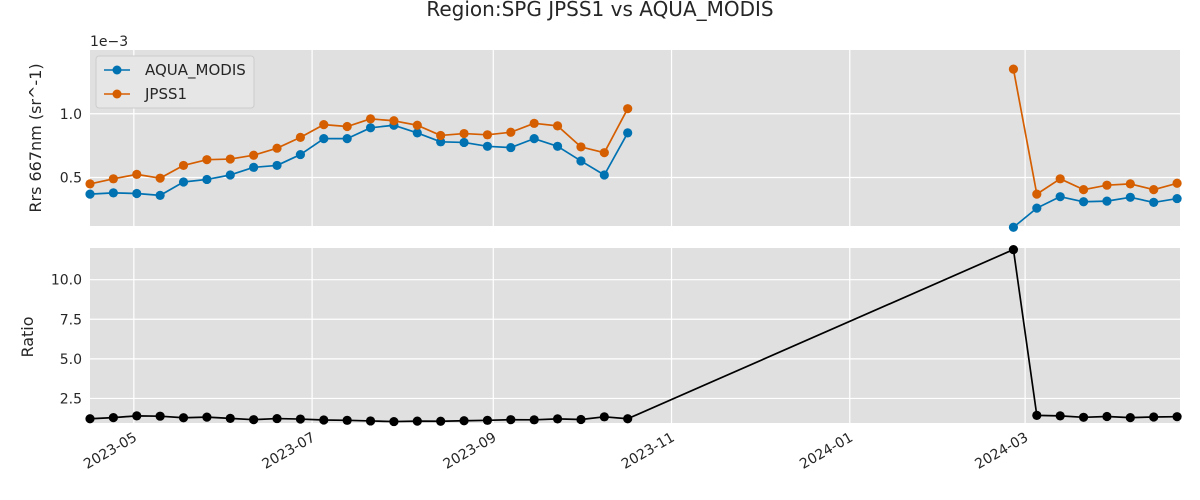 This screenshot has width=1200, height=500. What do you see at coordinates (117, 94) in the screenshot?
I see `legend-marker-jpss1` at bounding box center [117, 94].